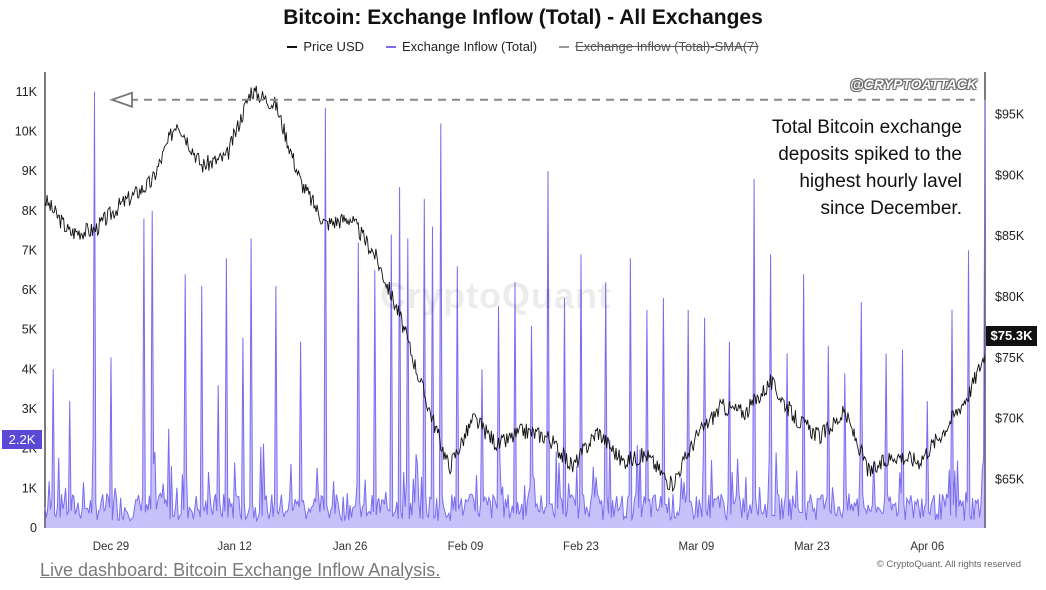 The image size is (1046, 590). I want to click on y-left-tick-label: 9K, so click(30, 171).